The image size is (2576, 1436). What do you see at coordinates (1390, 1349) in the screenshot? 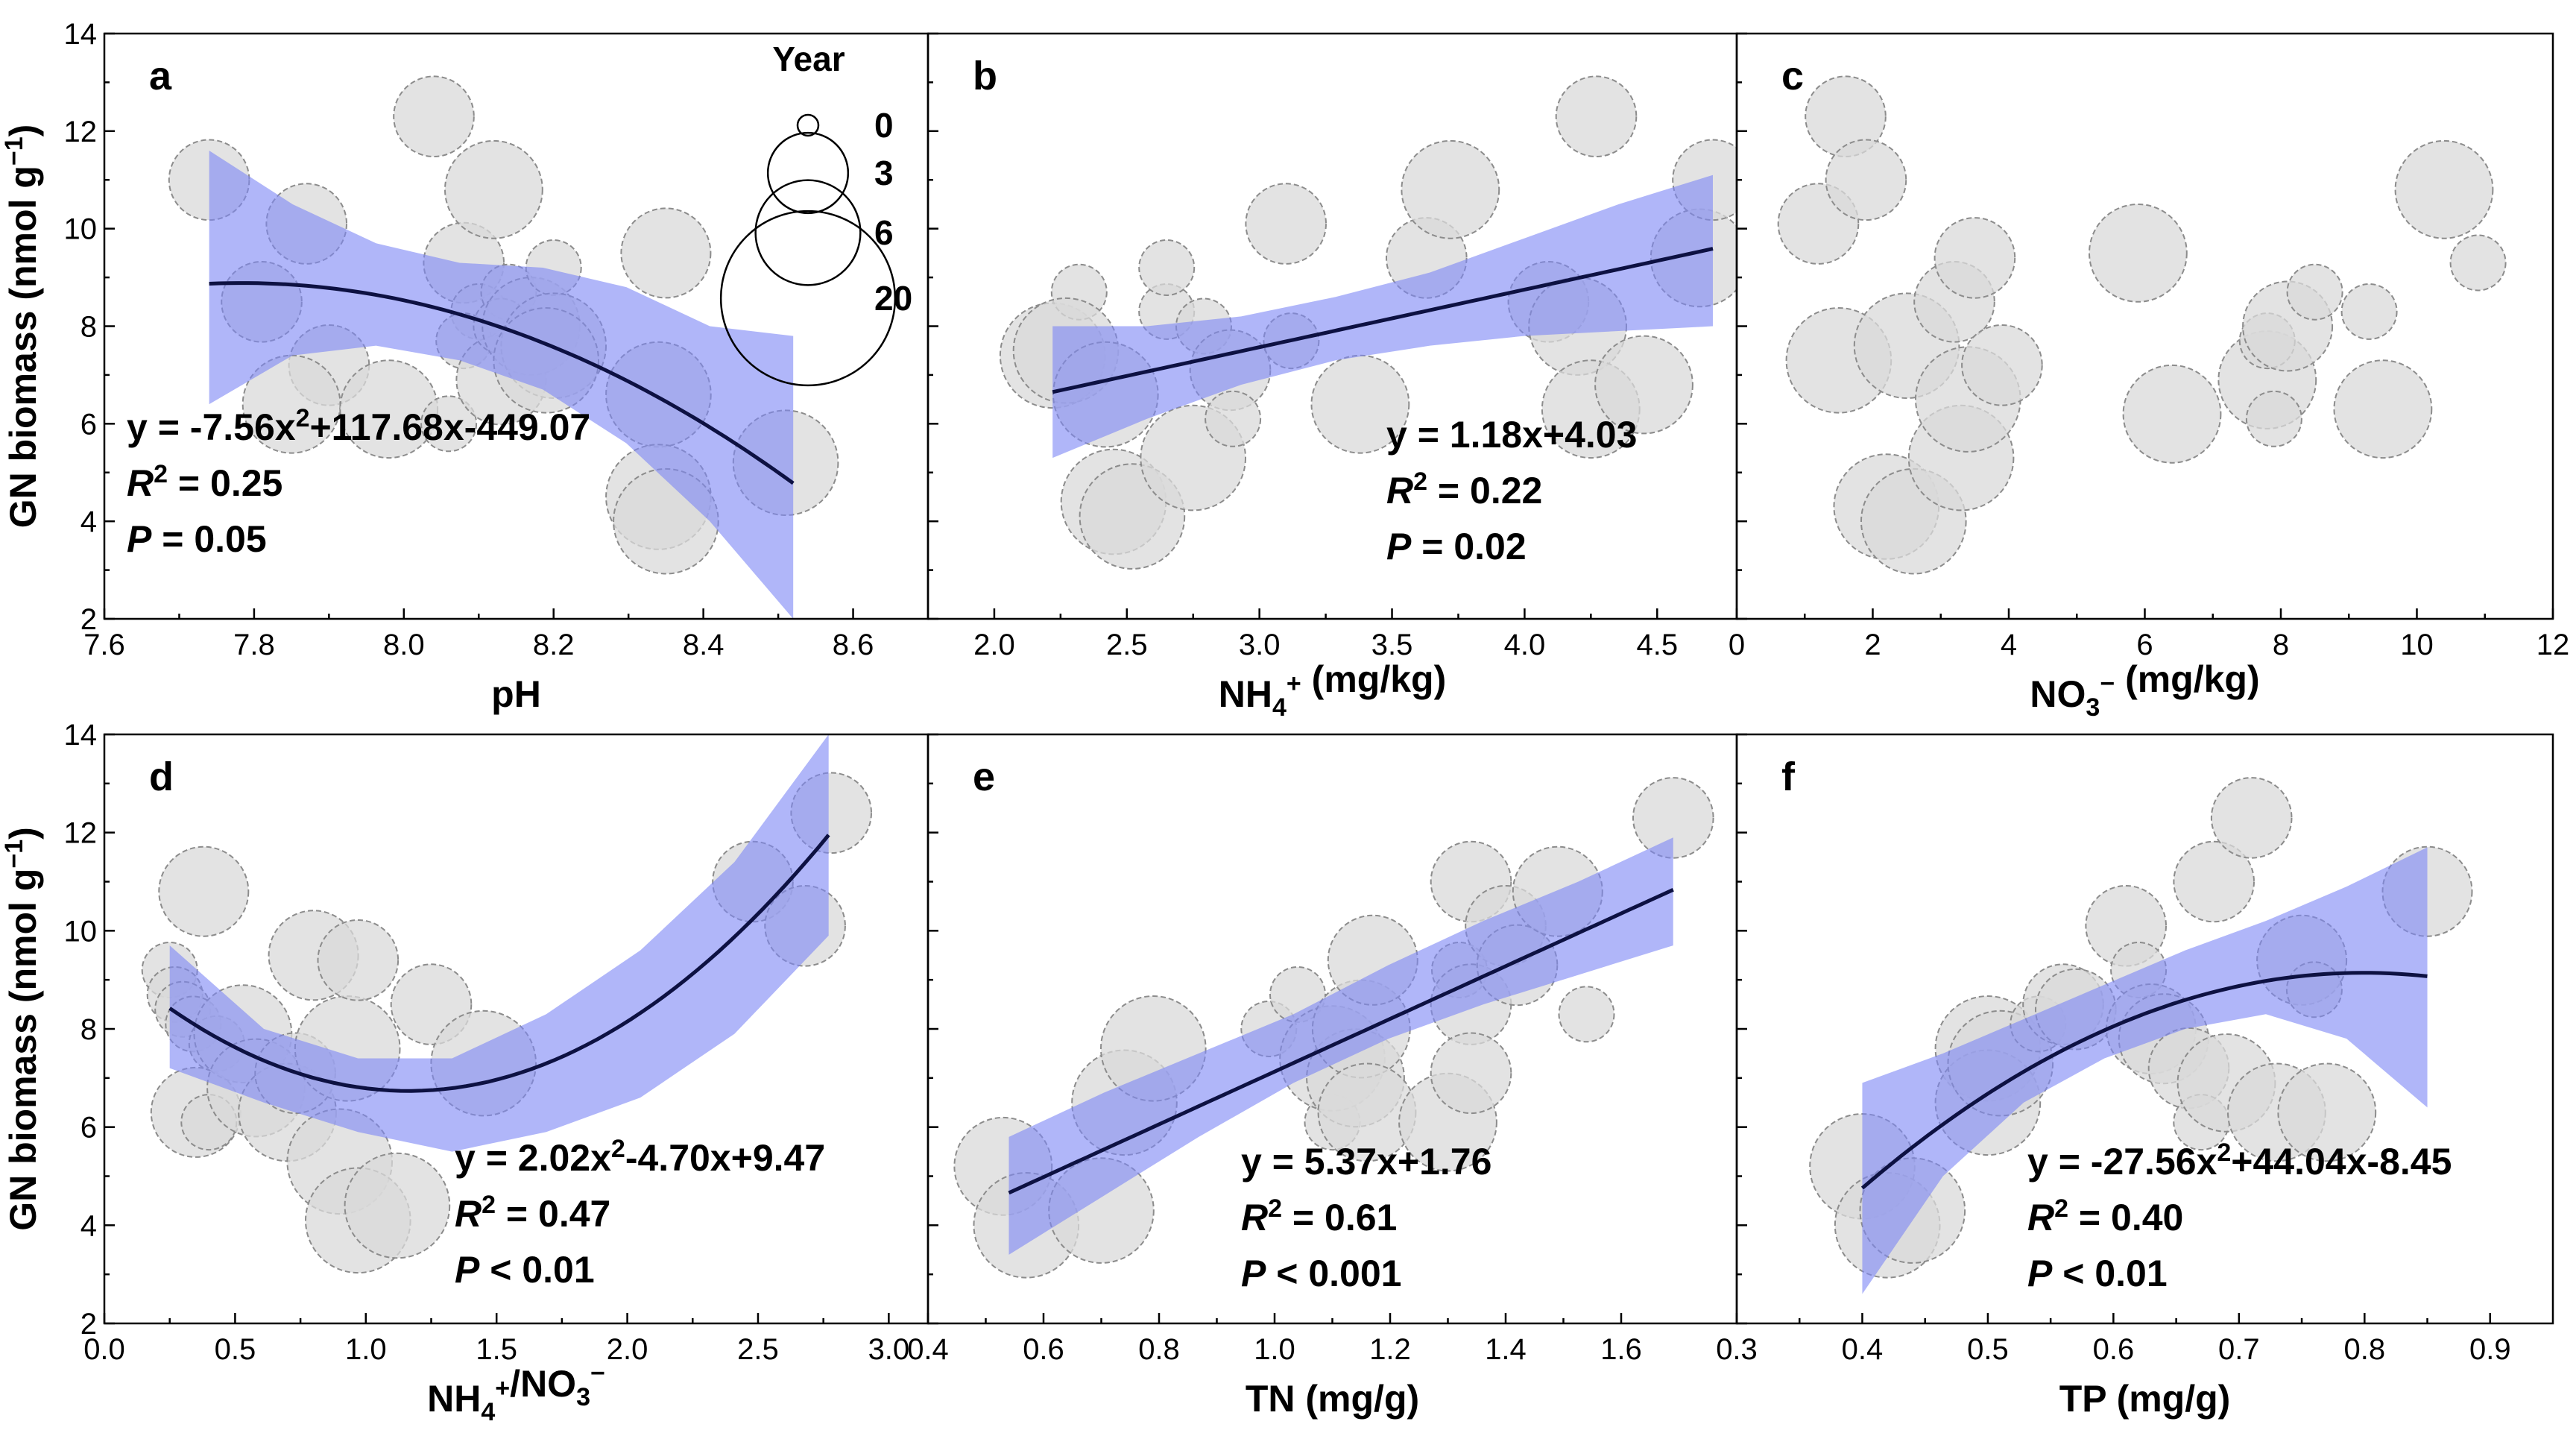
I see `x-tick-label: 1.2` at bounding box center [1390, 1349].